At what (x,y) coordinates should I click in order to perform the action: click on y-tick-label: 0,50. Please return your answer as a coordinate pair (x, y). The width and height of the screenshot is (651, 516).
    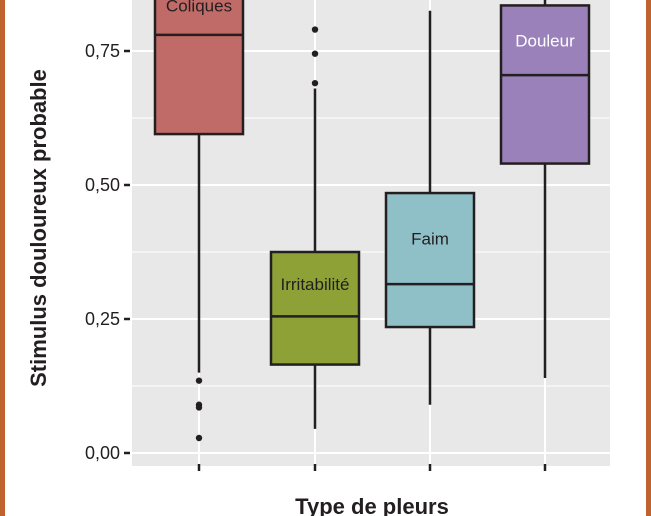
    Looking at the image, I should click on (102, 185).